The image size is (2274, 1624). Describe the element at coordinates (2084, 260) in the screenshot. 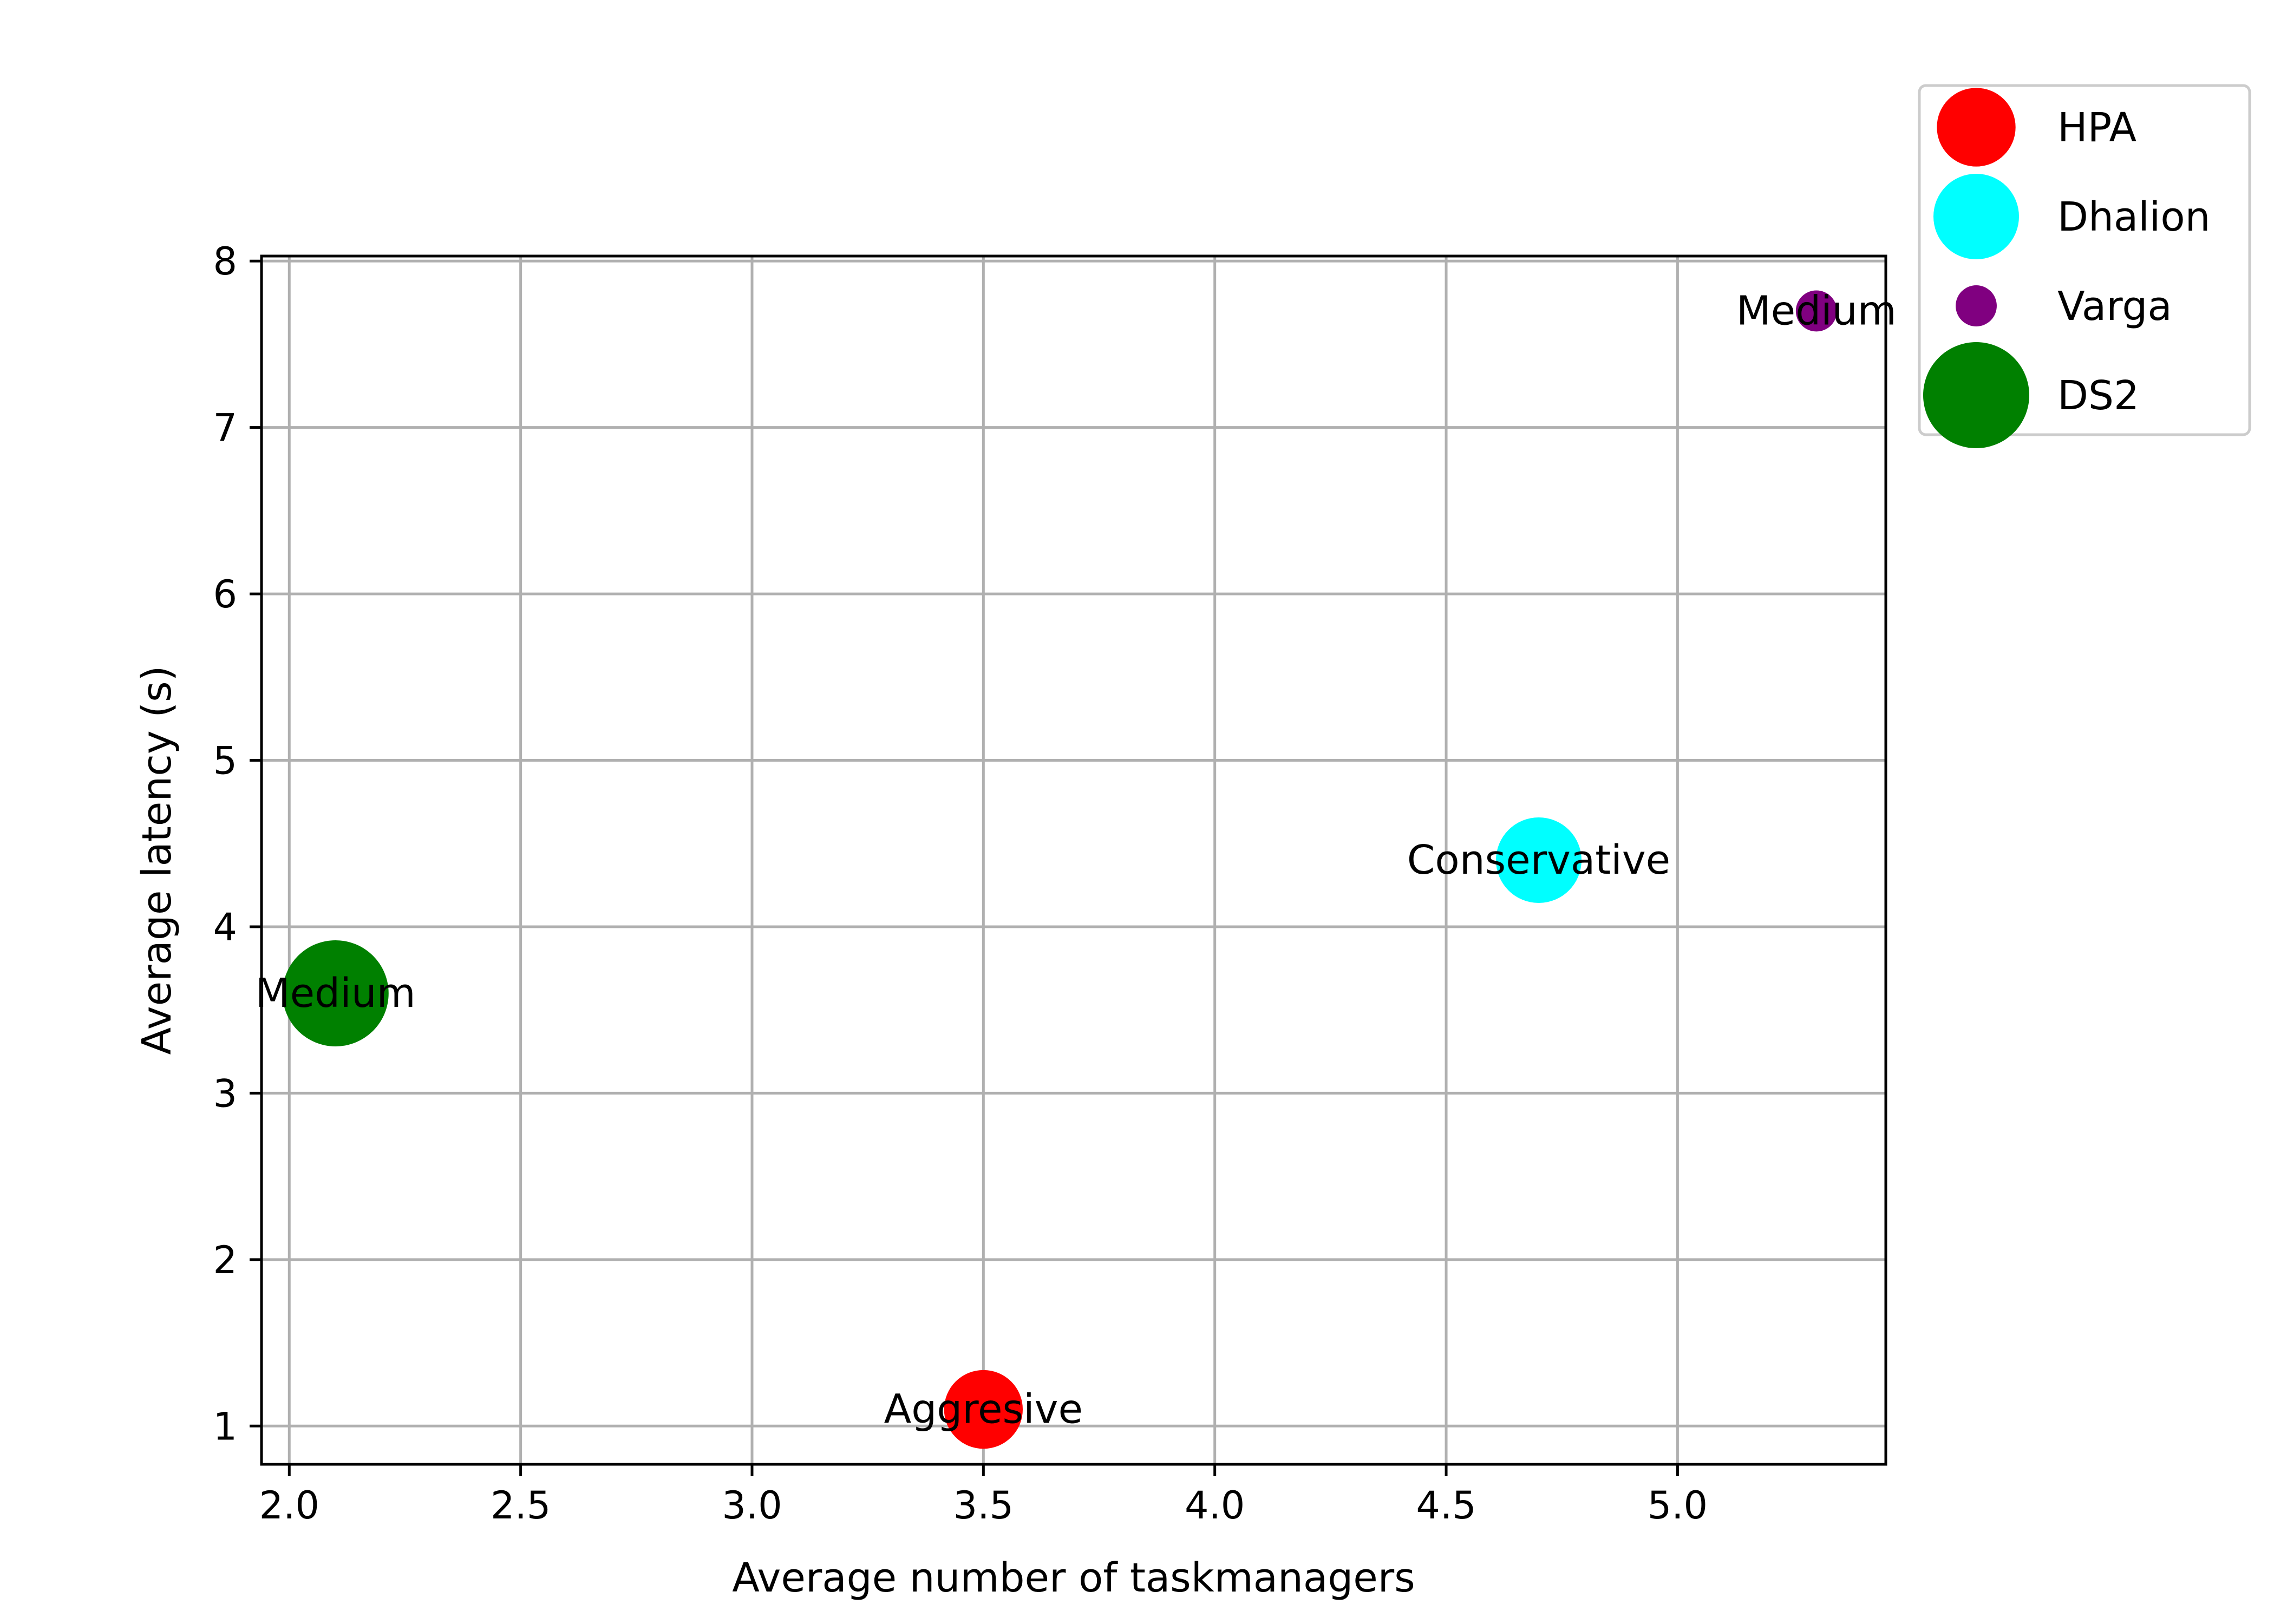

I see `legend-box` at that location.